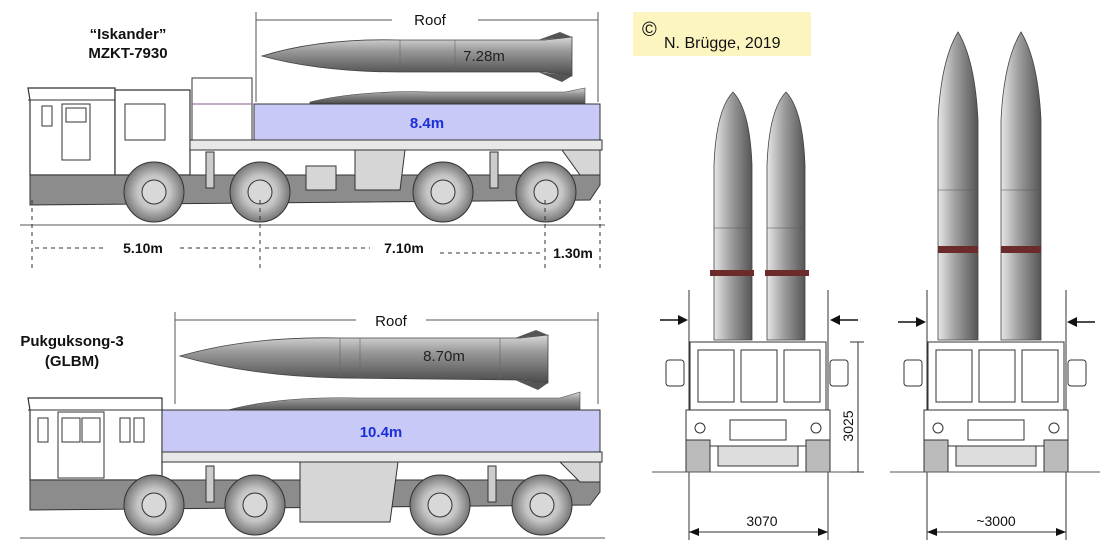 The height and width of the screenshot is (550, 1112). I want to click on iskander-name-line1: “Iskander”, so click(128, 34).